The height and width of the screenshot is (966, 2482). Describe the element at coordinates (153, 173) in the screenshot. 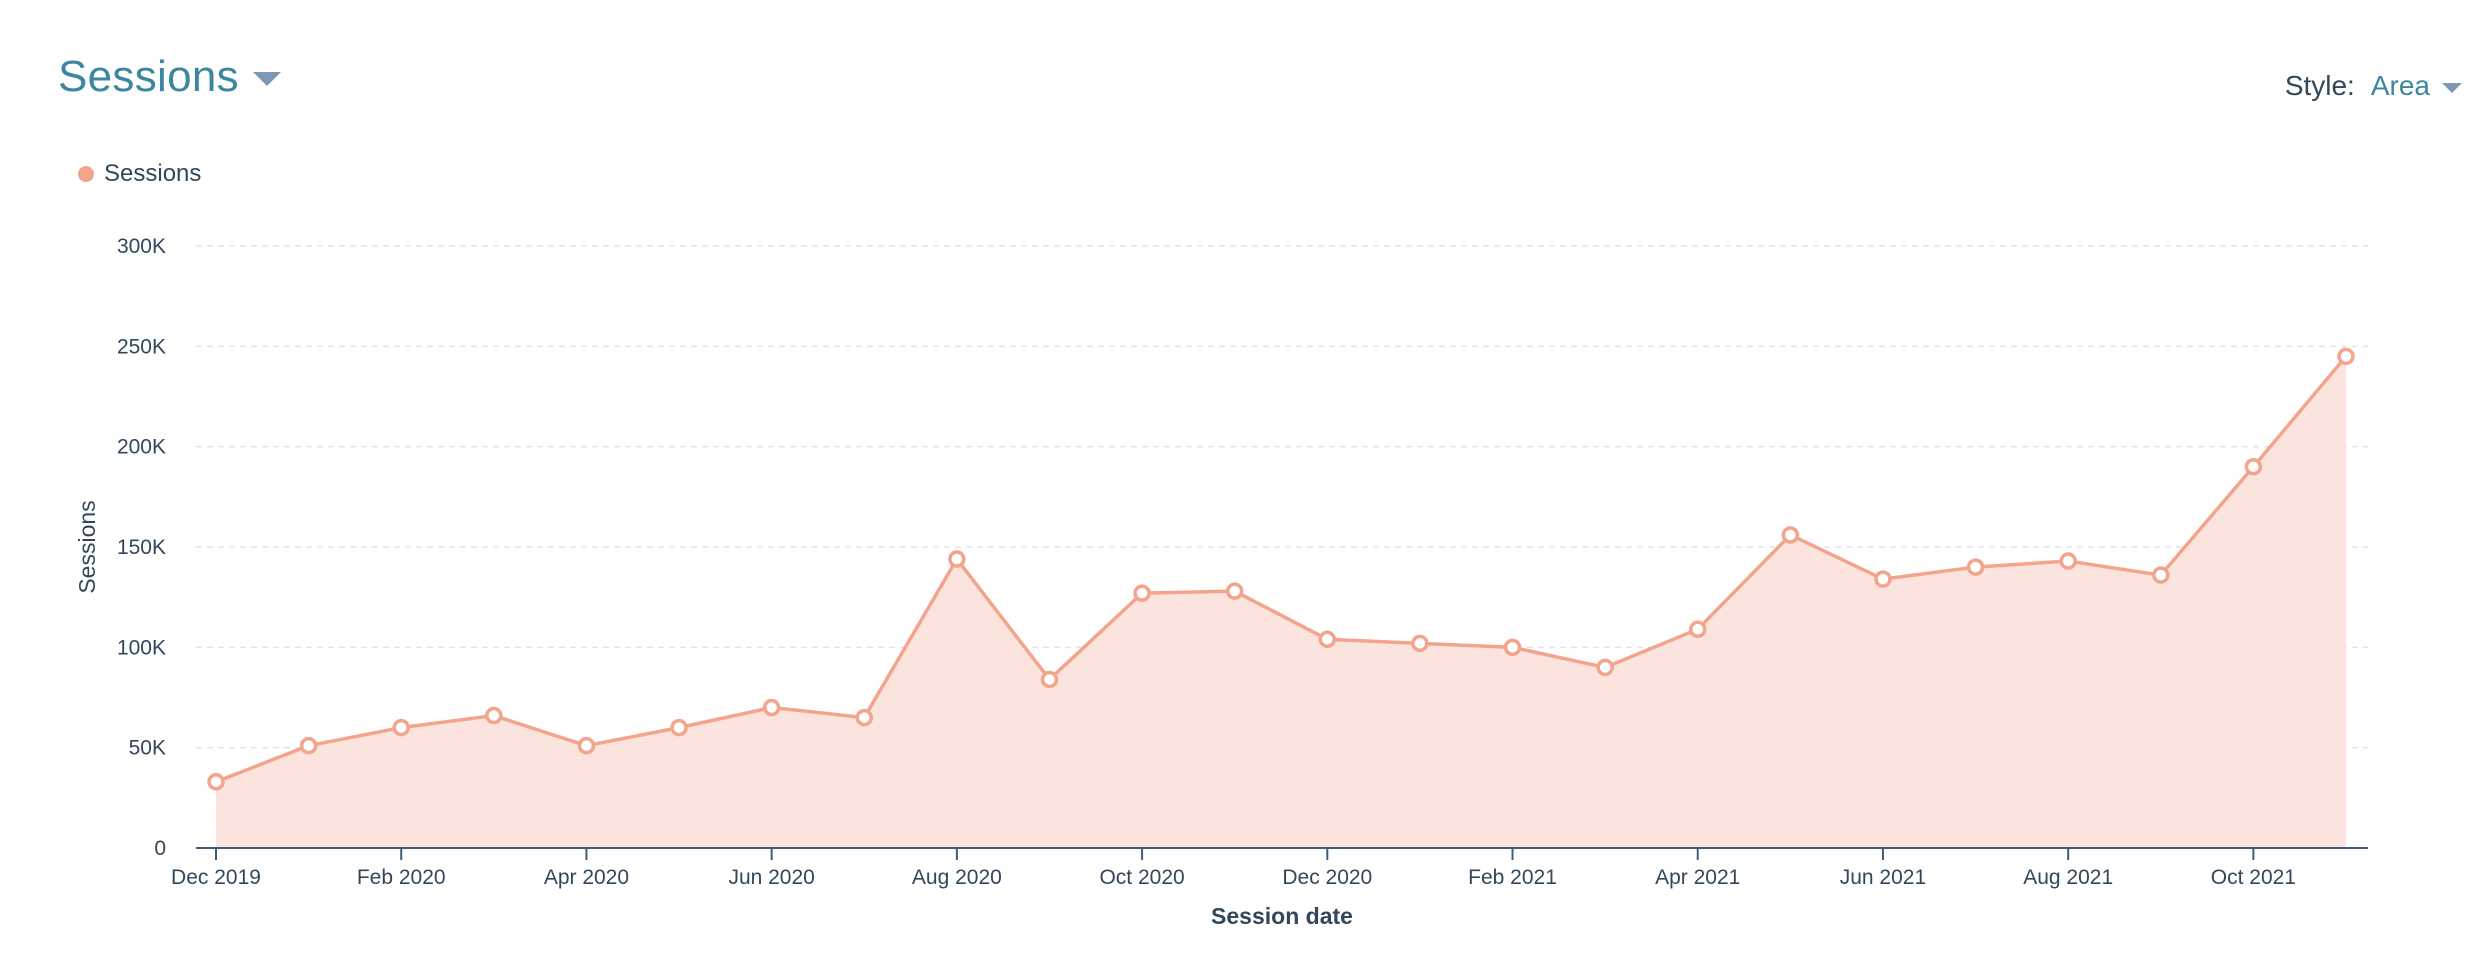

I see `legend-label: Sessions` at that location.